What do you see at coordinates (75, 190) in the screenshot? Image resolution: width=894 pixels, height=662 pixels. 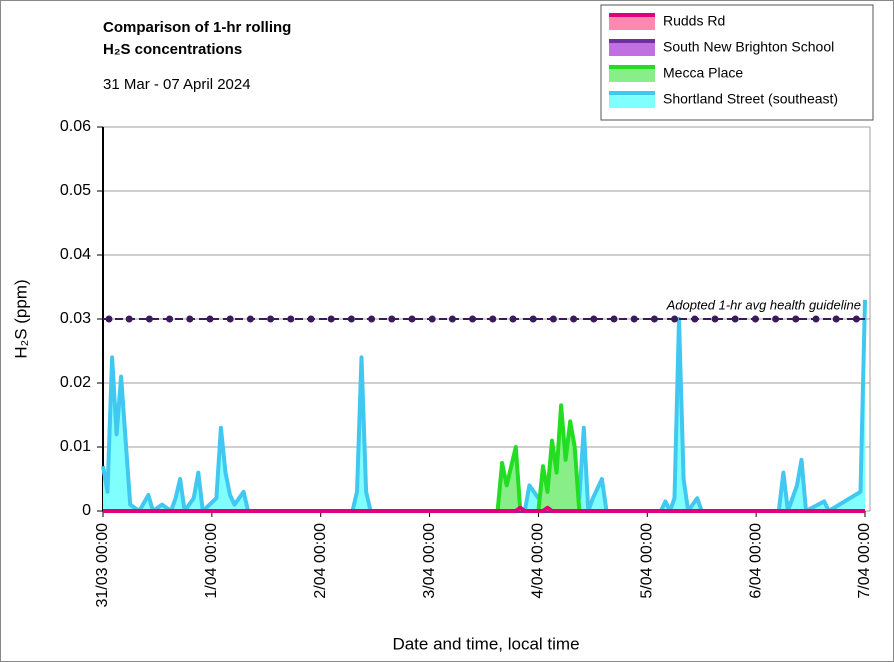 I see `y-tick-label: 0.05` at bounding box center [75, 190].